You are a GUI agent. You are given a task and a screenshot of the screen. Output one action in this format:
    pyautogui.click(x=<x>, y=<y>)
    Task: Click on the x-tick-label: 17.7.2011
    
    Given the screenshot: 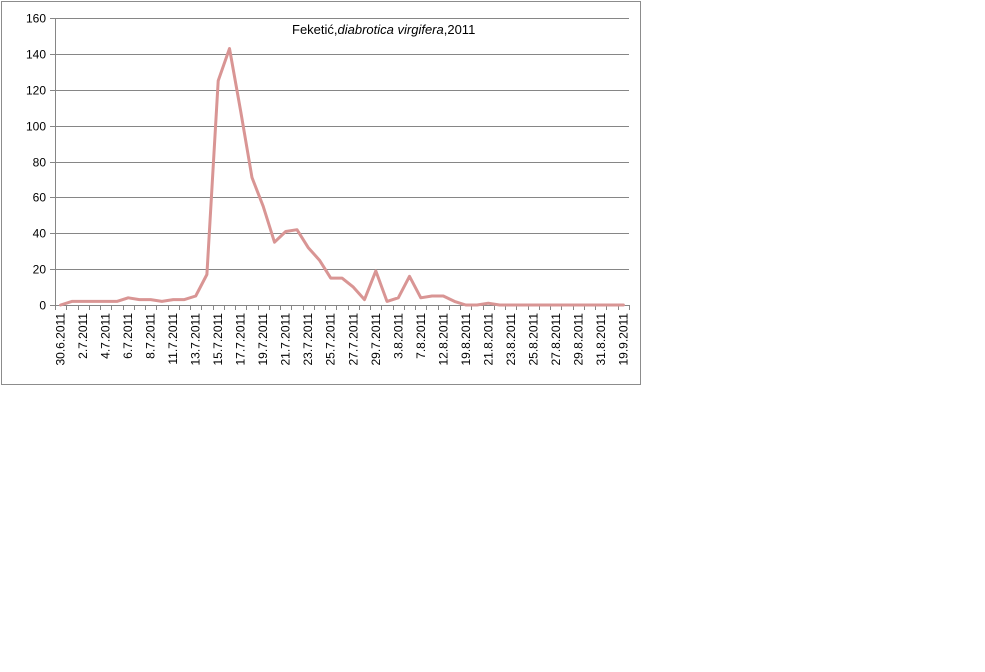 What is the action you would take?
    pyautogui.click(x=241, y=339)
    